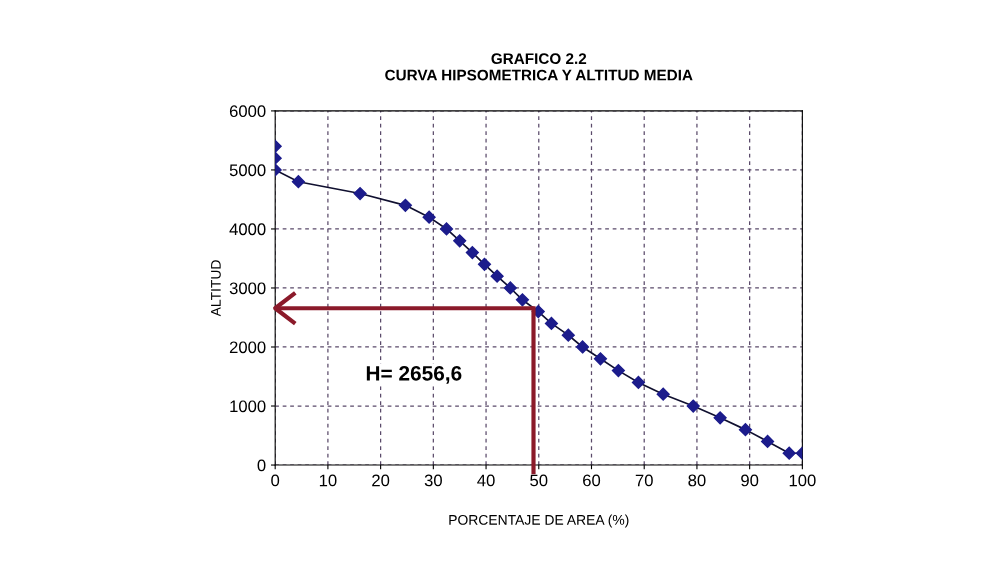 Image resolution: width=1008 pixels, height=563 pixels. I want to click on x-tick-label: 60, so click(592, 480).